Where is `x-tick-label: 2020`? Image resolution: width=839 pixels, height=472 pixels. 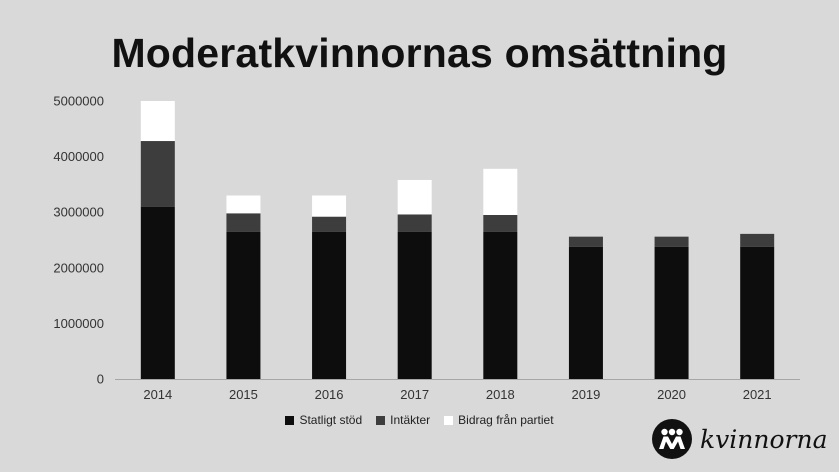
x-tick-label: 2020 is located at coordinates (671, 394).